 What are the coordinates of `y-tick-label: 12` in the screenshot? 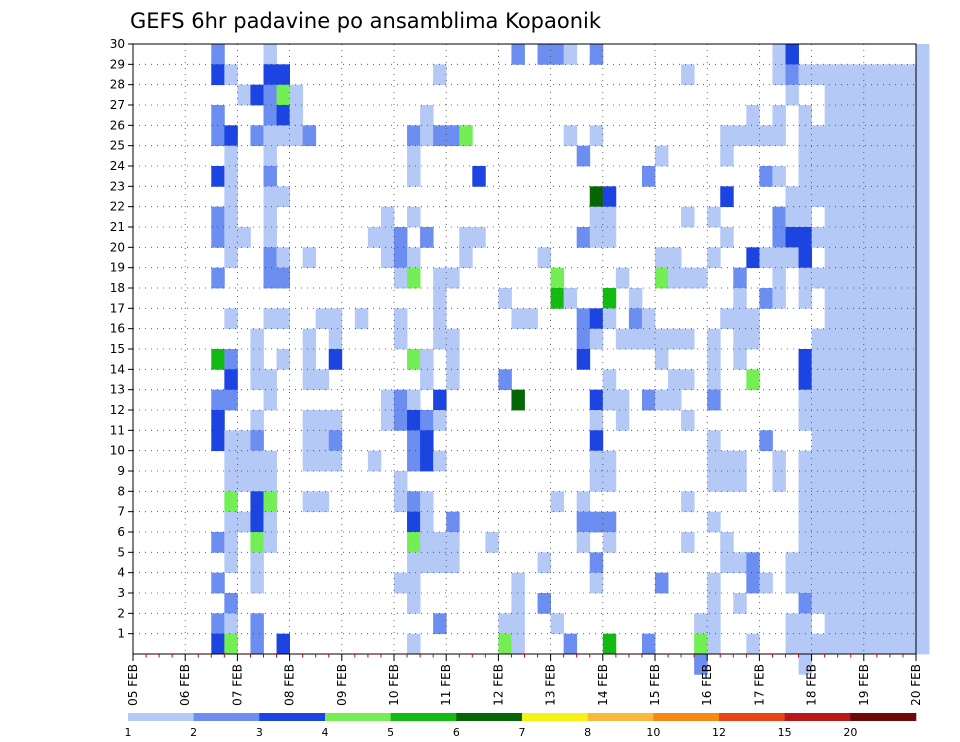 It's located at (117, 410).